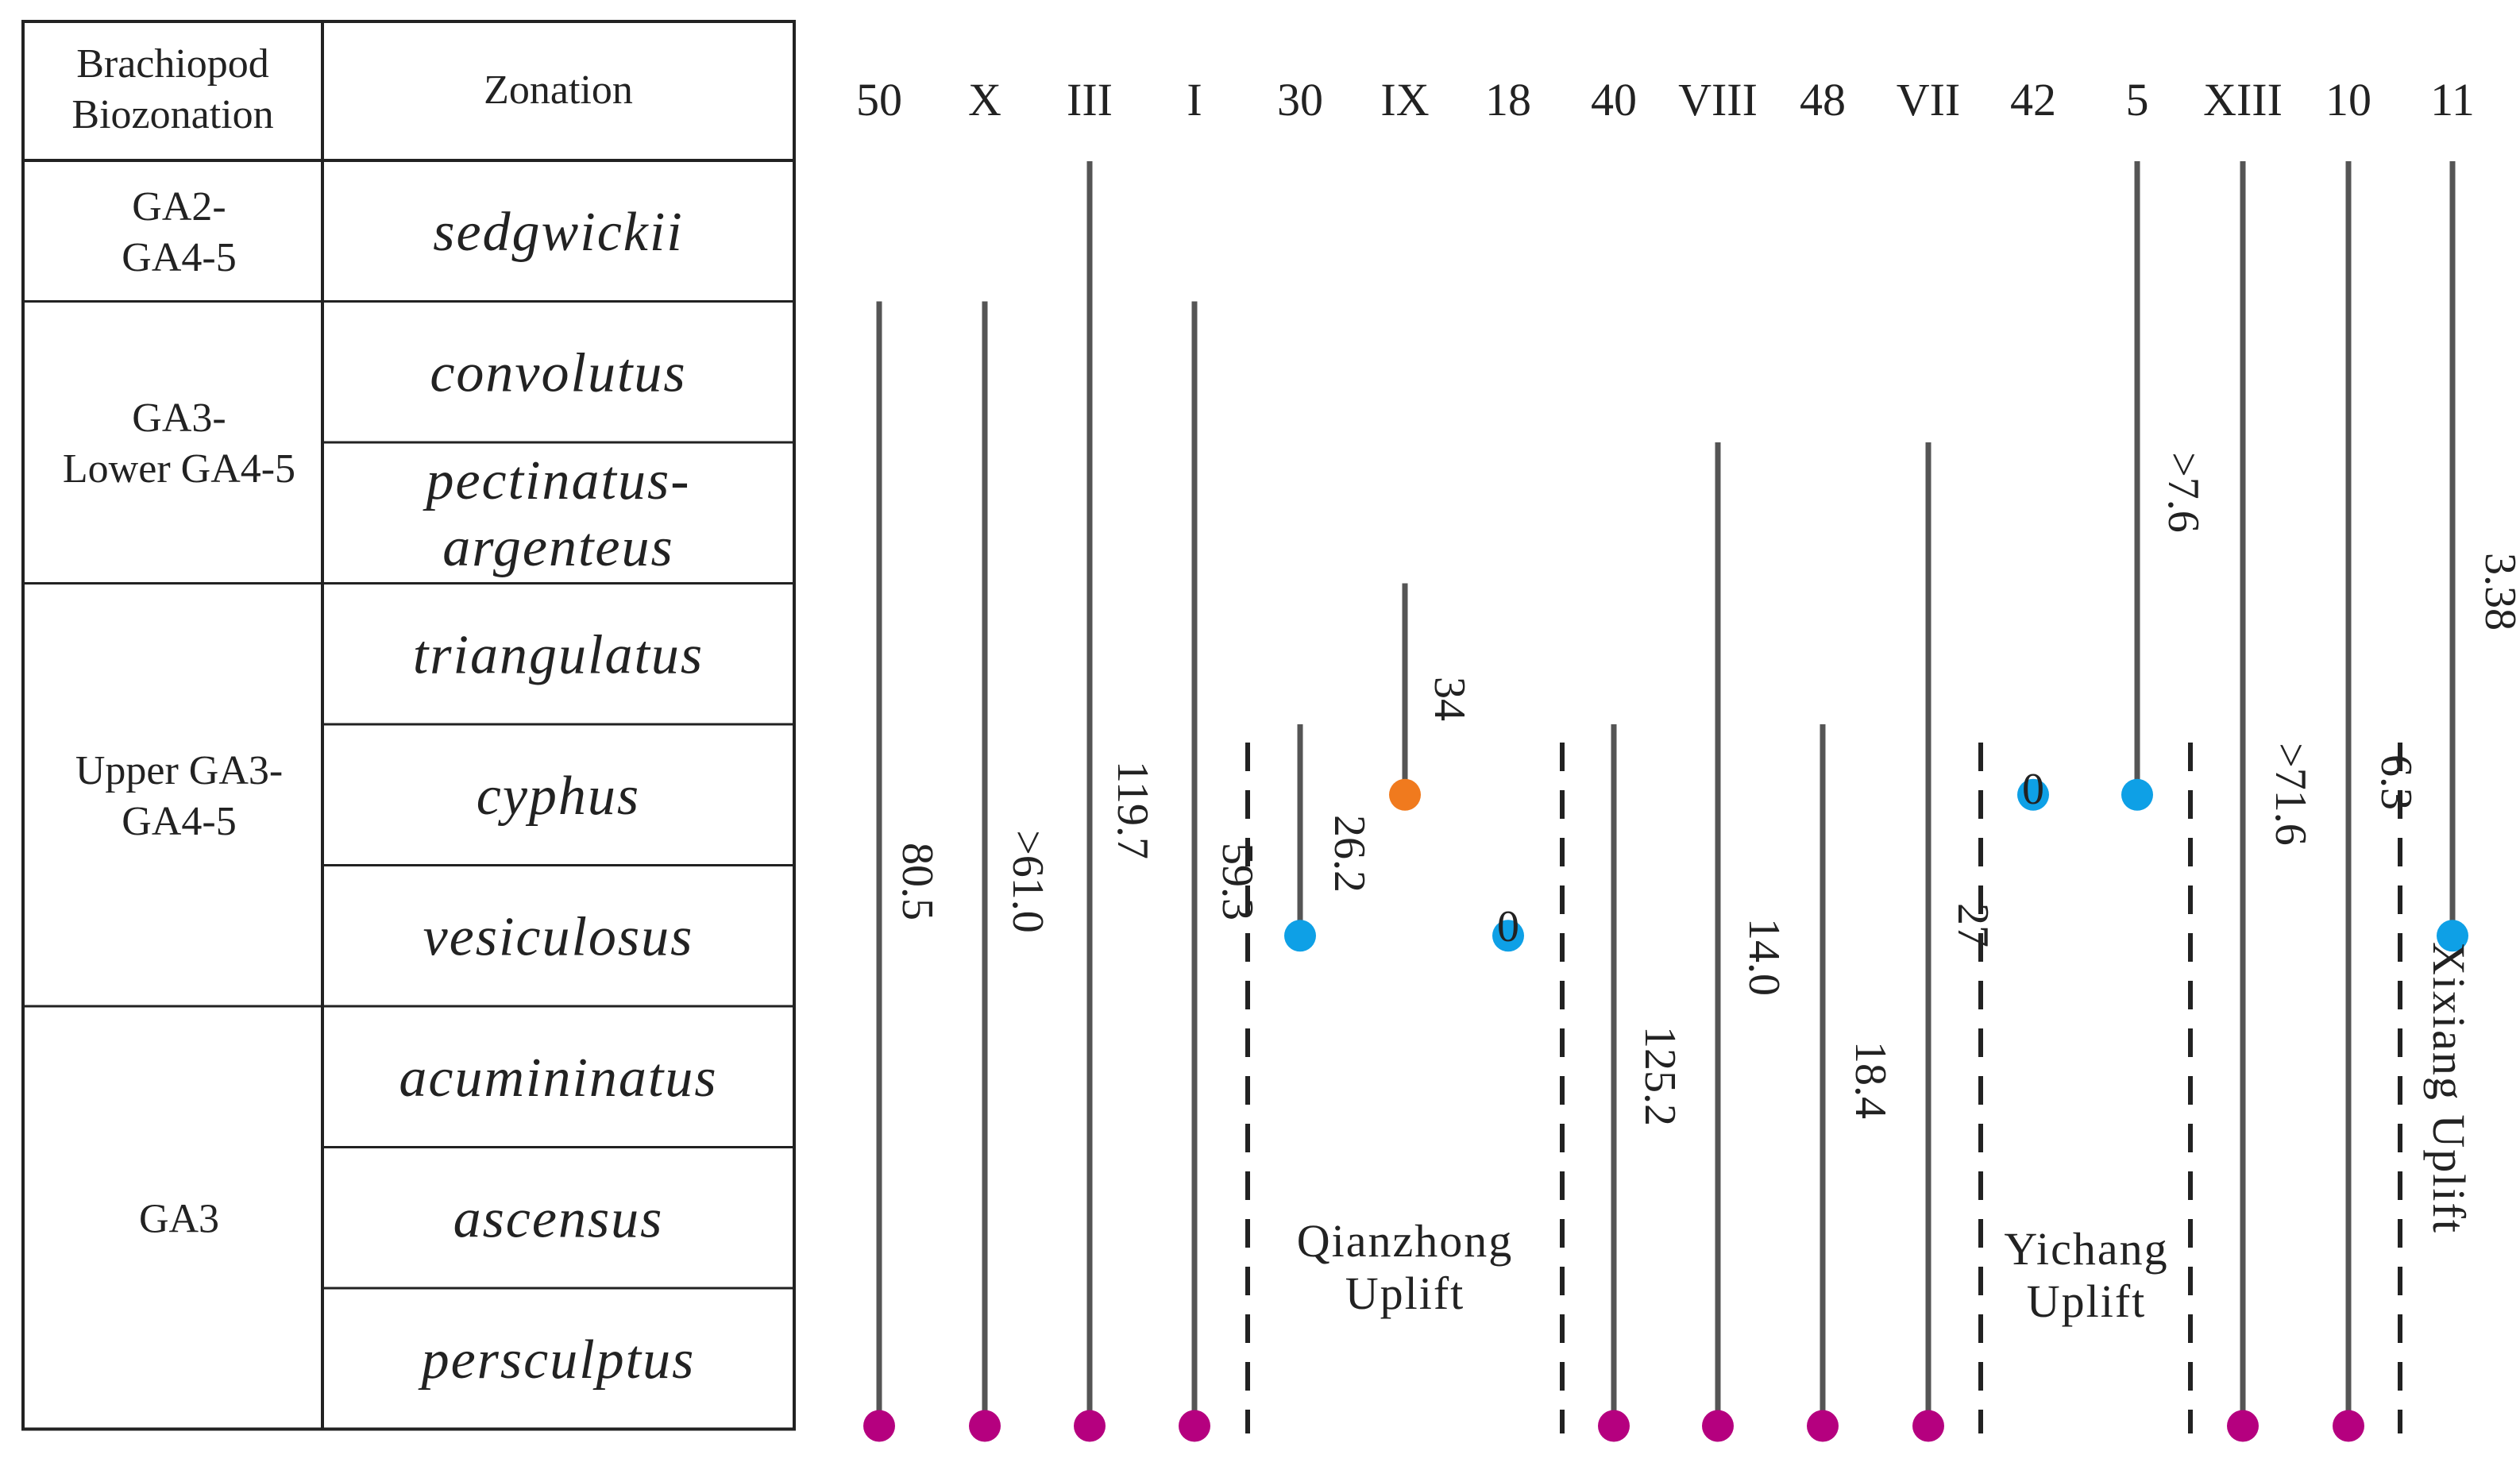 The height and width of the screenshot is (1470, 2520). Describe the element at coordinates (1404, 99) in the screenshot. I see `section-id-IX: IX` at that location.